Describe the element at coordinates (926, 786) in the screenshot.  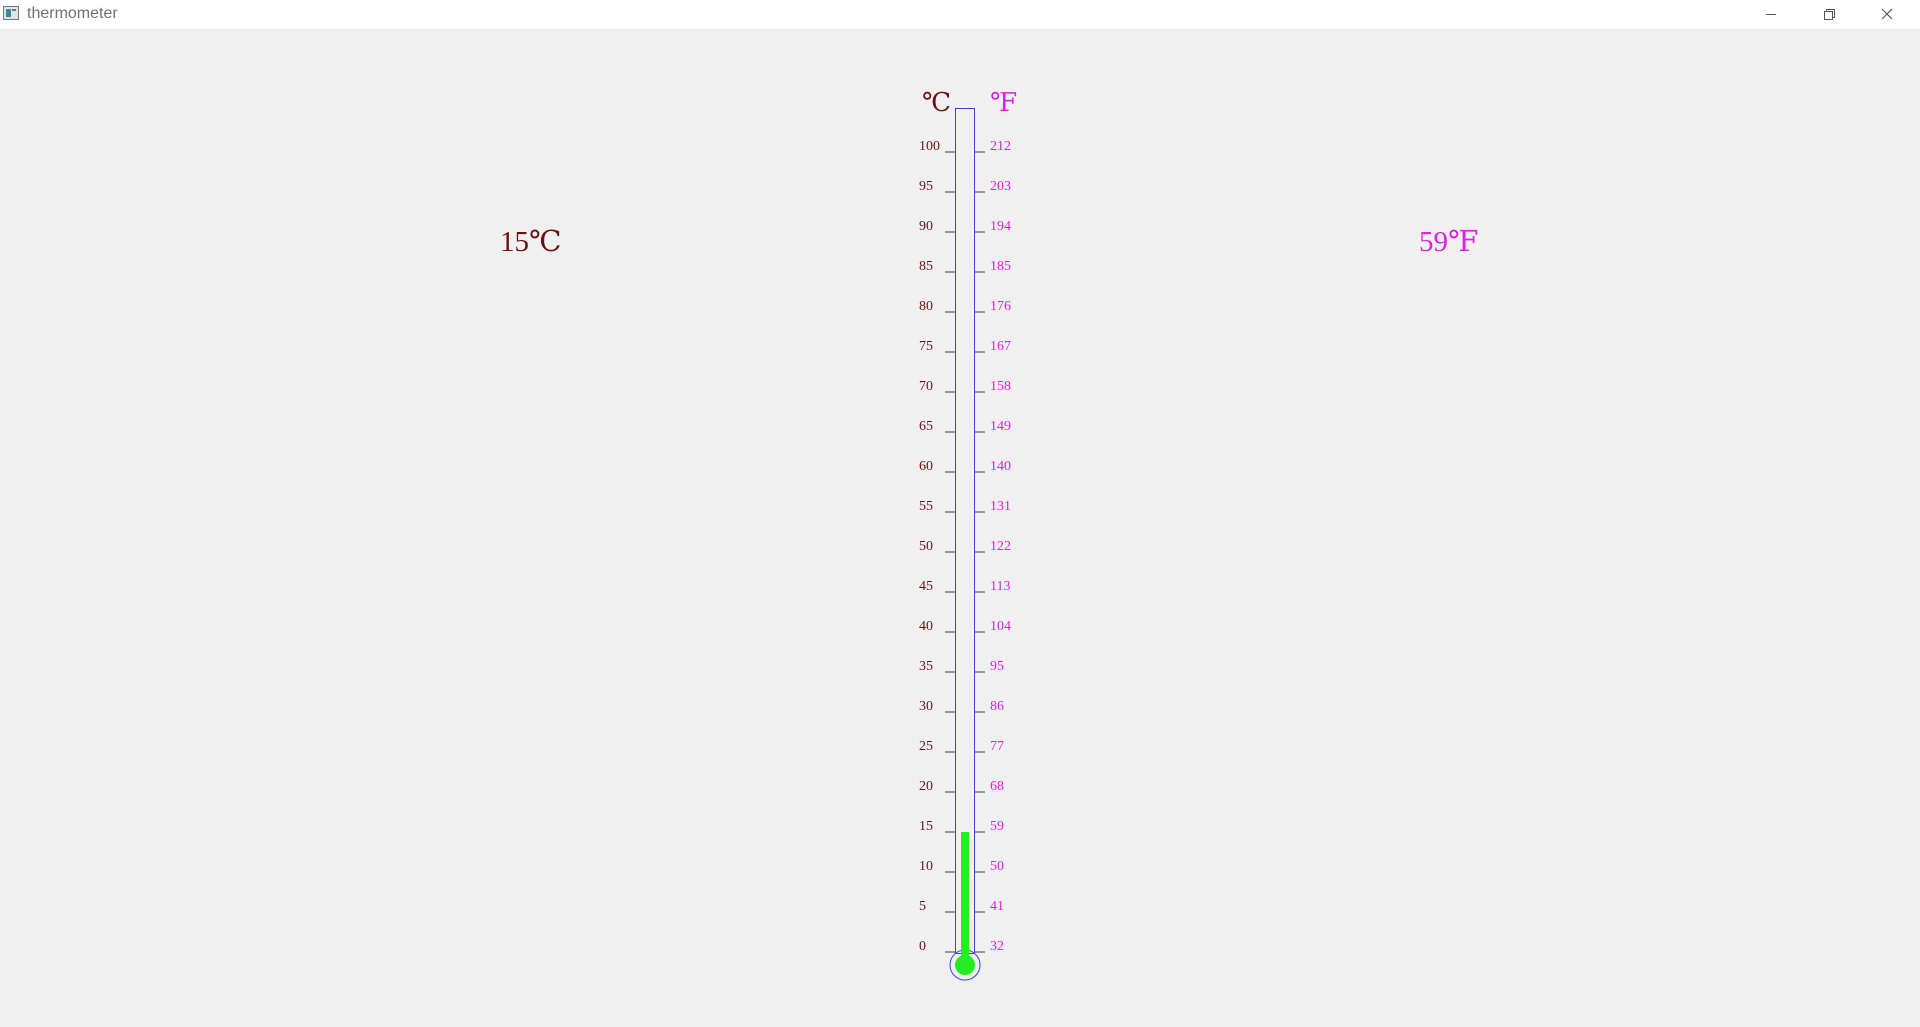
I see `celsius-tick-label: 20` at that location.